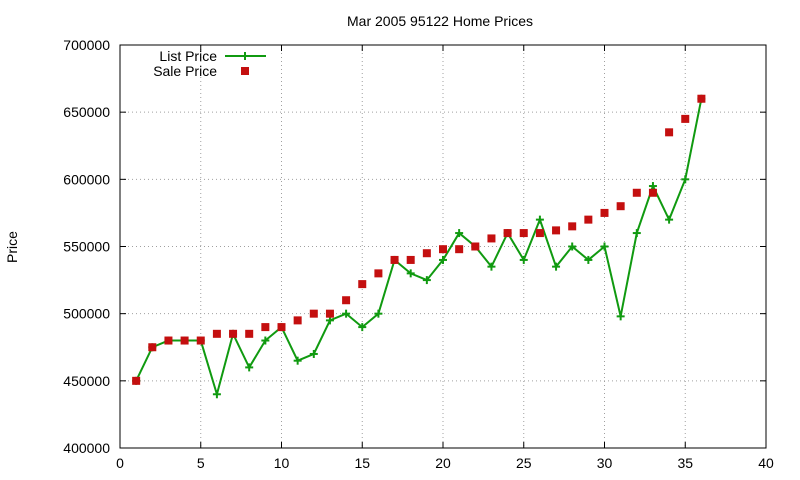  I want to click on y-tick-label: 450000, so click(86, 381).